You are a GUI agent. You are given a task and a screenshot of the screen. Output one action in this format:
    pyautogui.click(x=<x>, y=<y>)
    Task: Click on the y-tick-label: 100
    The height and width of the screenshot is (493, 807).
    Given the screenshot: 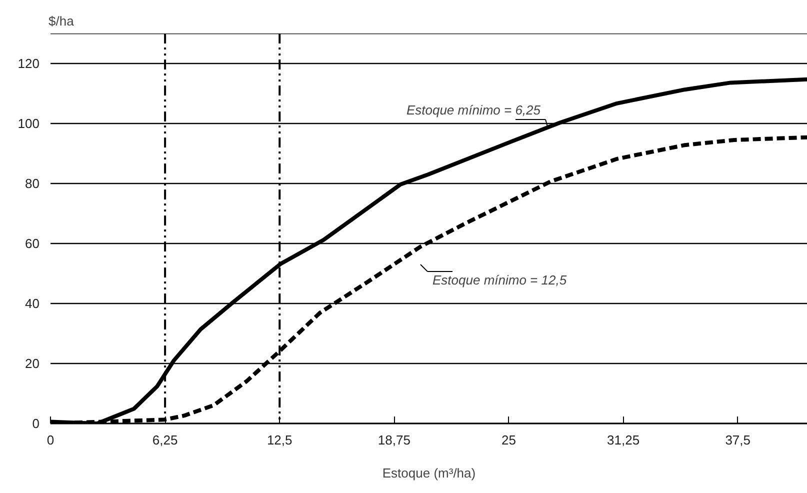 What is the action you would take?
    pyautogui.click(x=29, y=123)
    